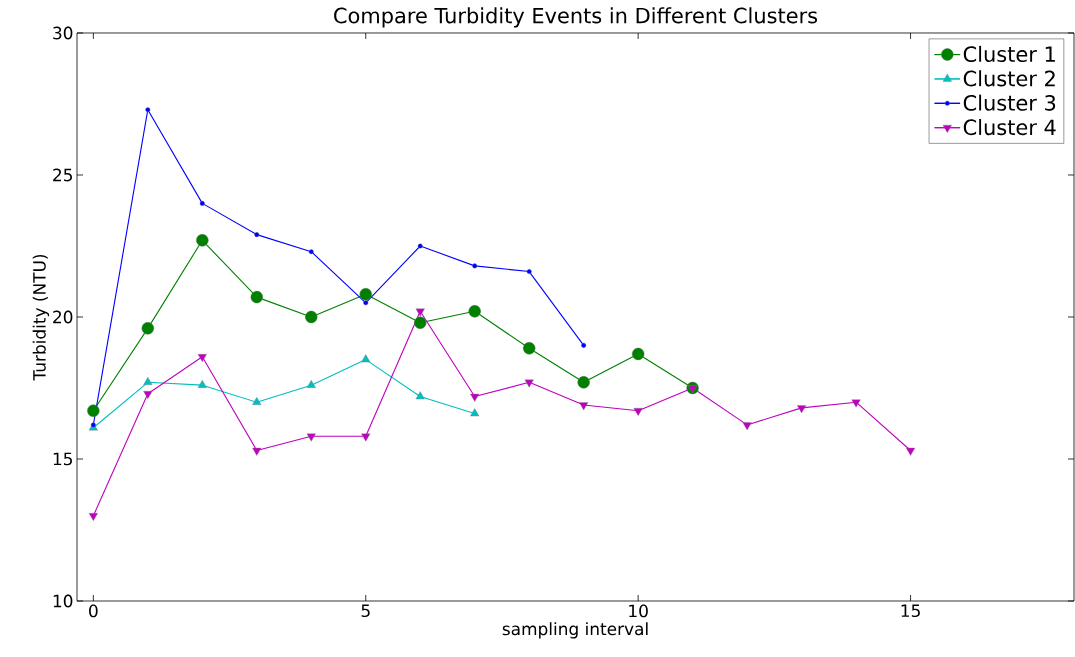  I want to click on y-tick-label: 30, so click(63, 33).